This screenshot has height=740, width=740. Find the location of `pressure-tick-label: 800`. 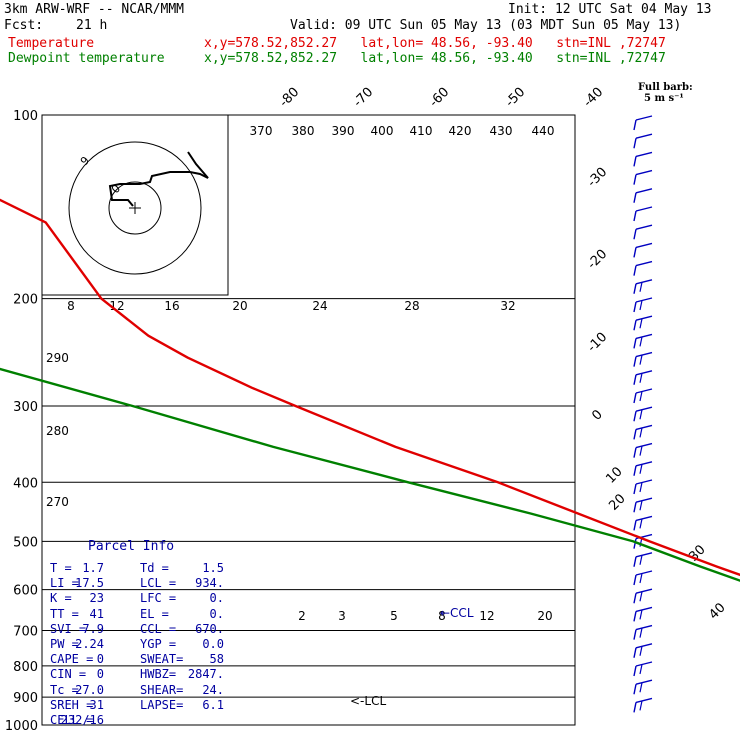

pressure-tick-label: 800 is located at coordinates (25, 667).